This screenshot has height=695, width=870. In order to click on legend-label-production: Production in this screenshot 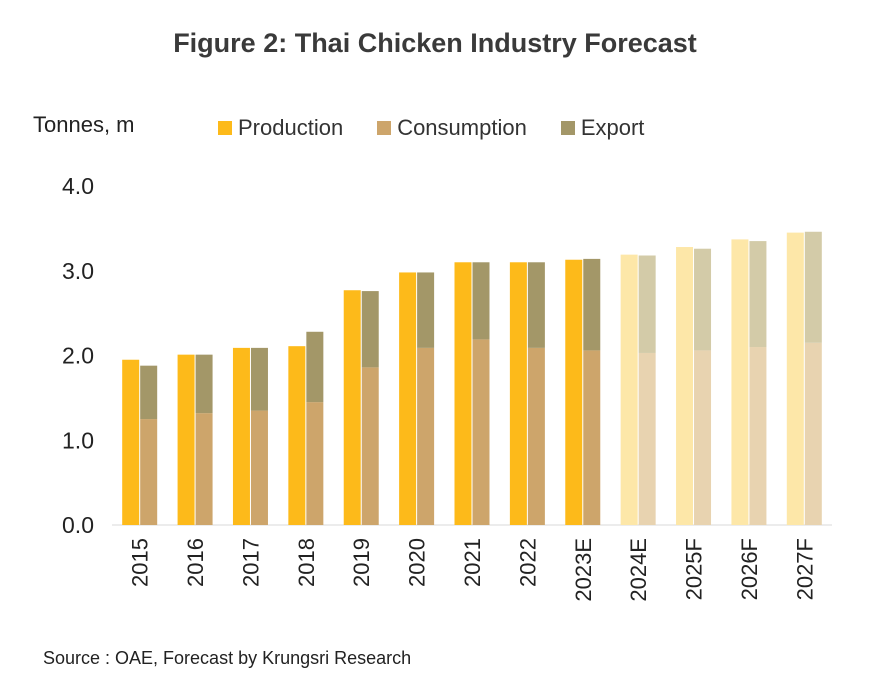, I will do `click(291, 127)`.